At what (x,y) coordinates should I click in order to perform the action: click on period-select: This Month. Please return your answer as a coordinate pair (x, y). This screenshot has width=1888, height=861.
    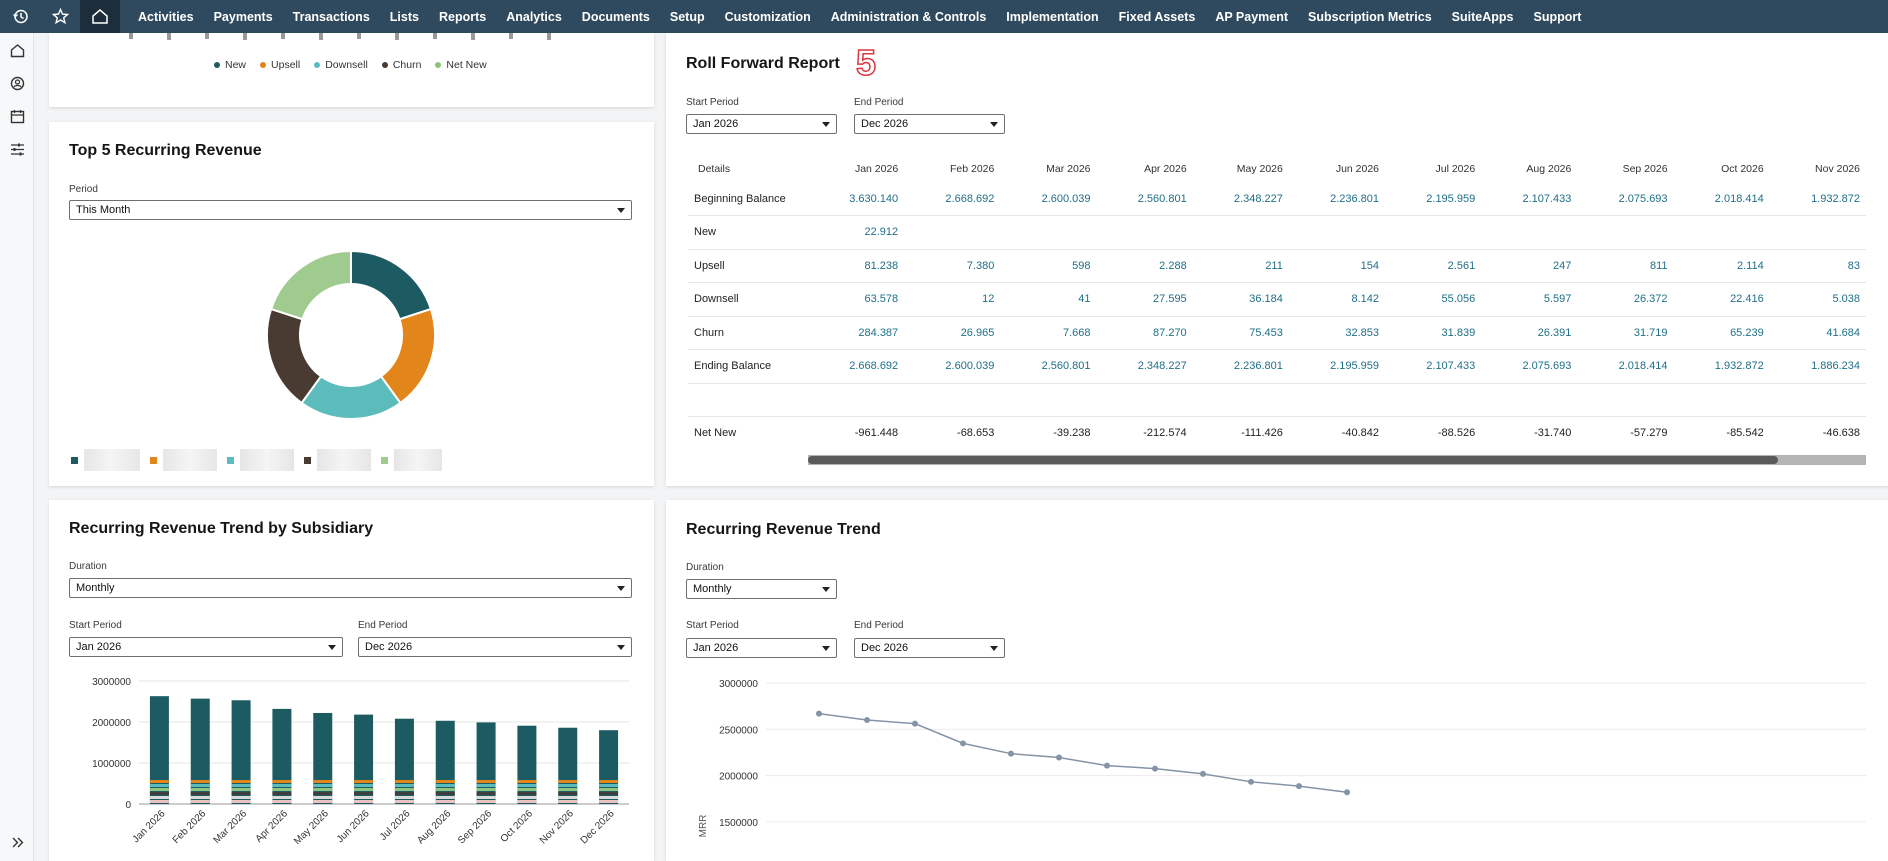
    Looking at the image, I should click on (350, 210).